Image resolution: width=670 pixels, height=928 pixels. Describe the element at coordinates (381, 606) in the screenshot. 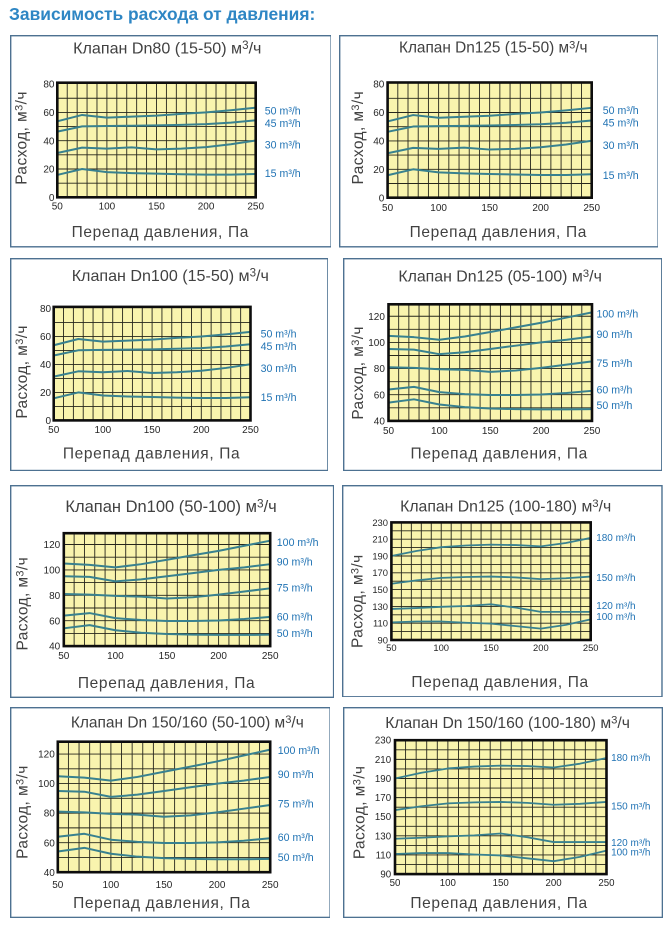

I see `svg-text: 130` at that location.